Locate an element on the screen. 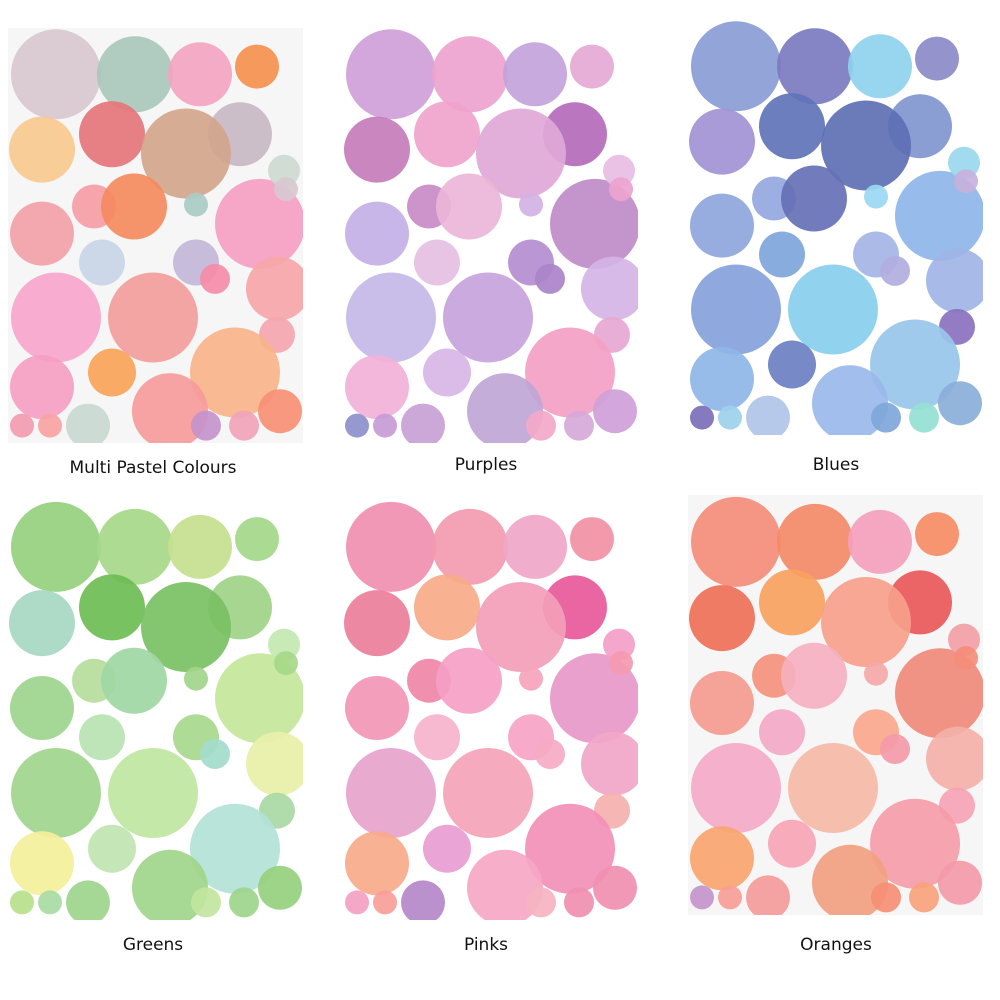 The image size is (1000, 1000). caption-purples: Purples is located at coordinates (486, 465).